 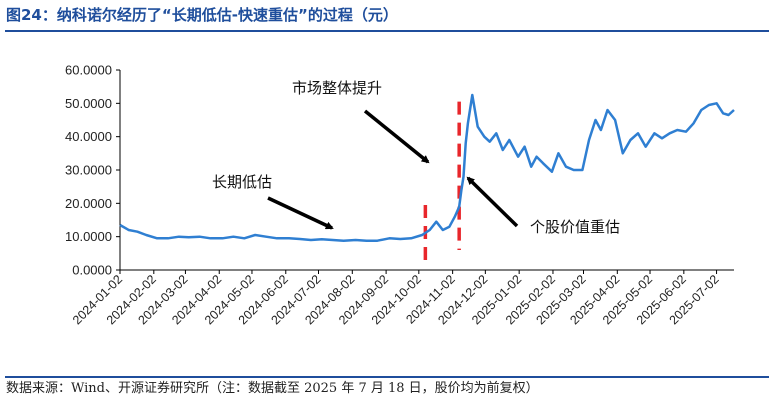 What do you see at coordinates (387, 31) in the screenshot?
I see `title-divider` at bounding box center [387, 31].